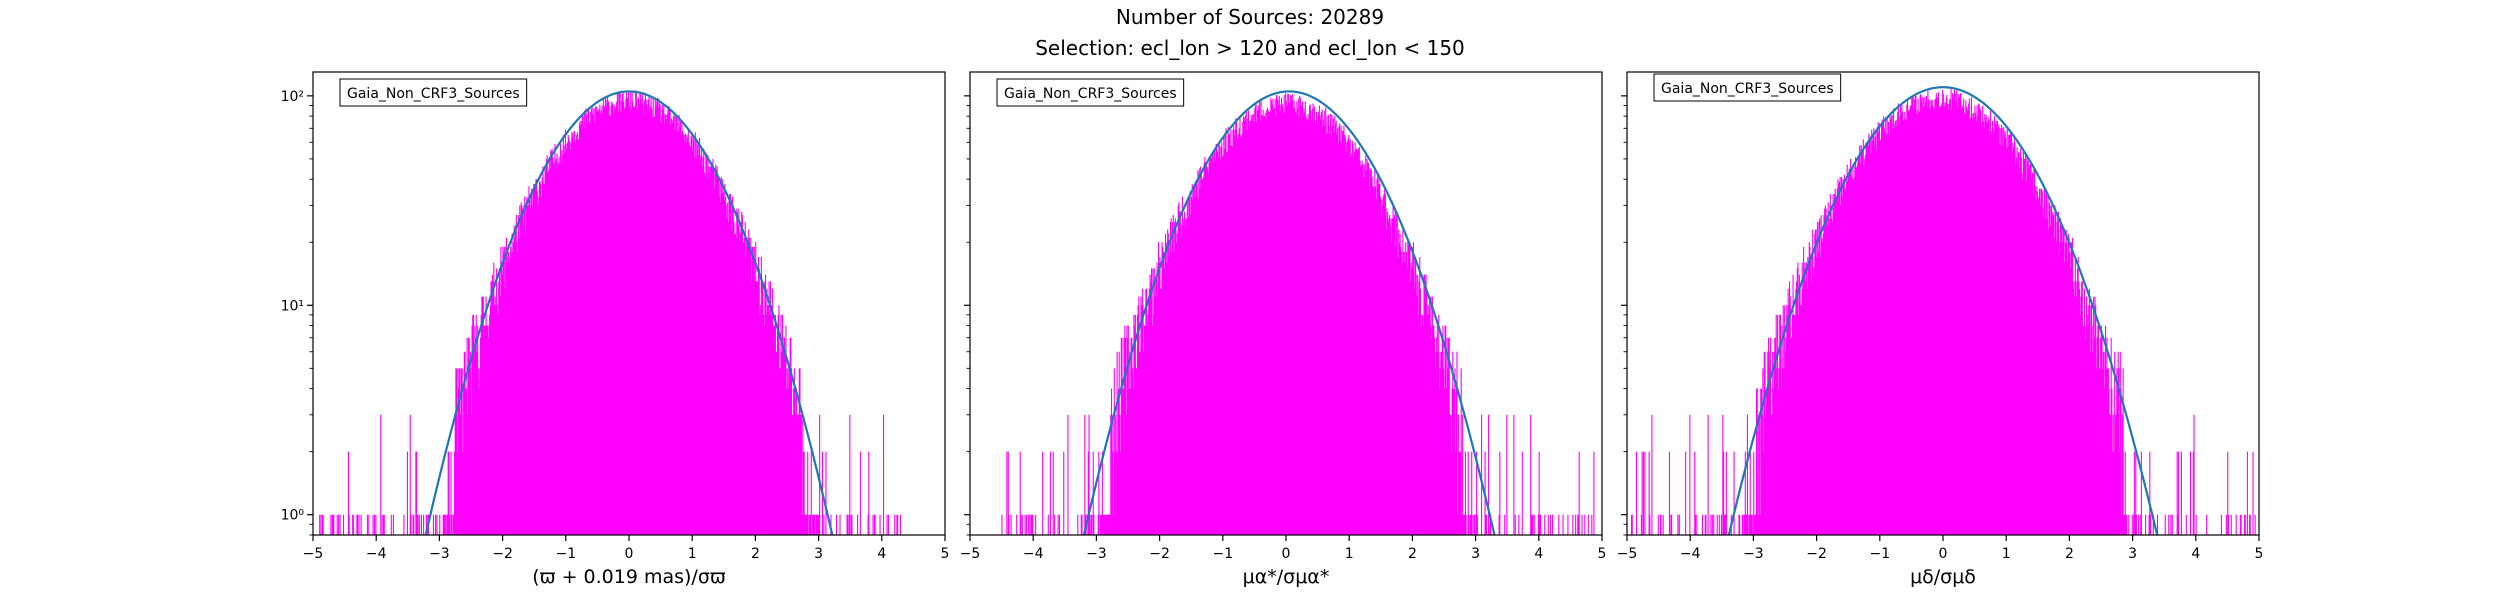 The height and width of the screenshot is (600, 2500). Describe the element at coordinates (1250, 17) in the screenshot. I see `figure-title-line1: Number of Sources: 20289` at that location.